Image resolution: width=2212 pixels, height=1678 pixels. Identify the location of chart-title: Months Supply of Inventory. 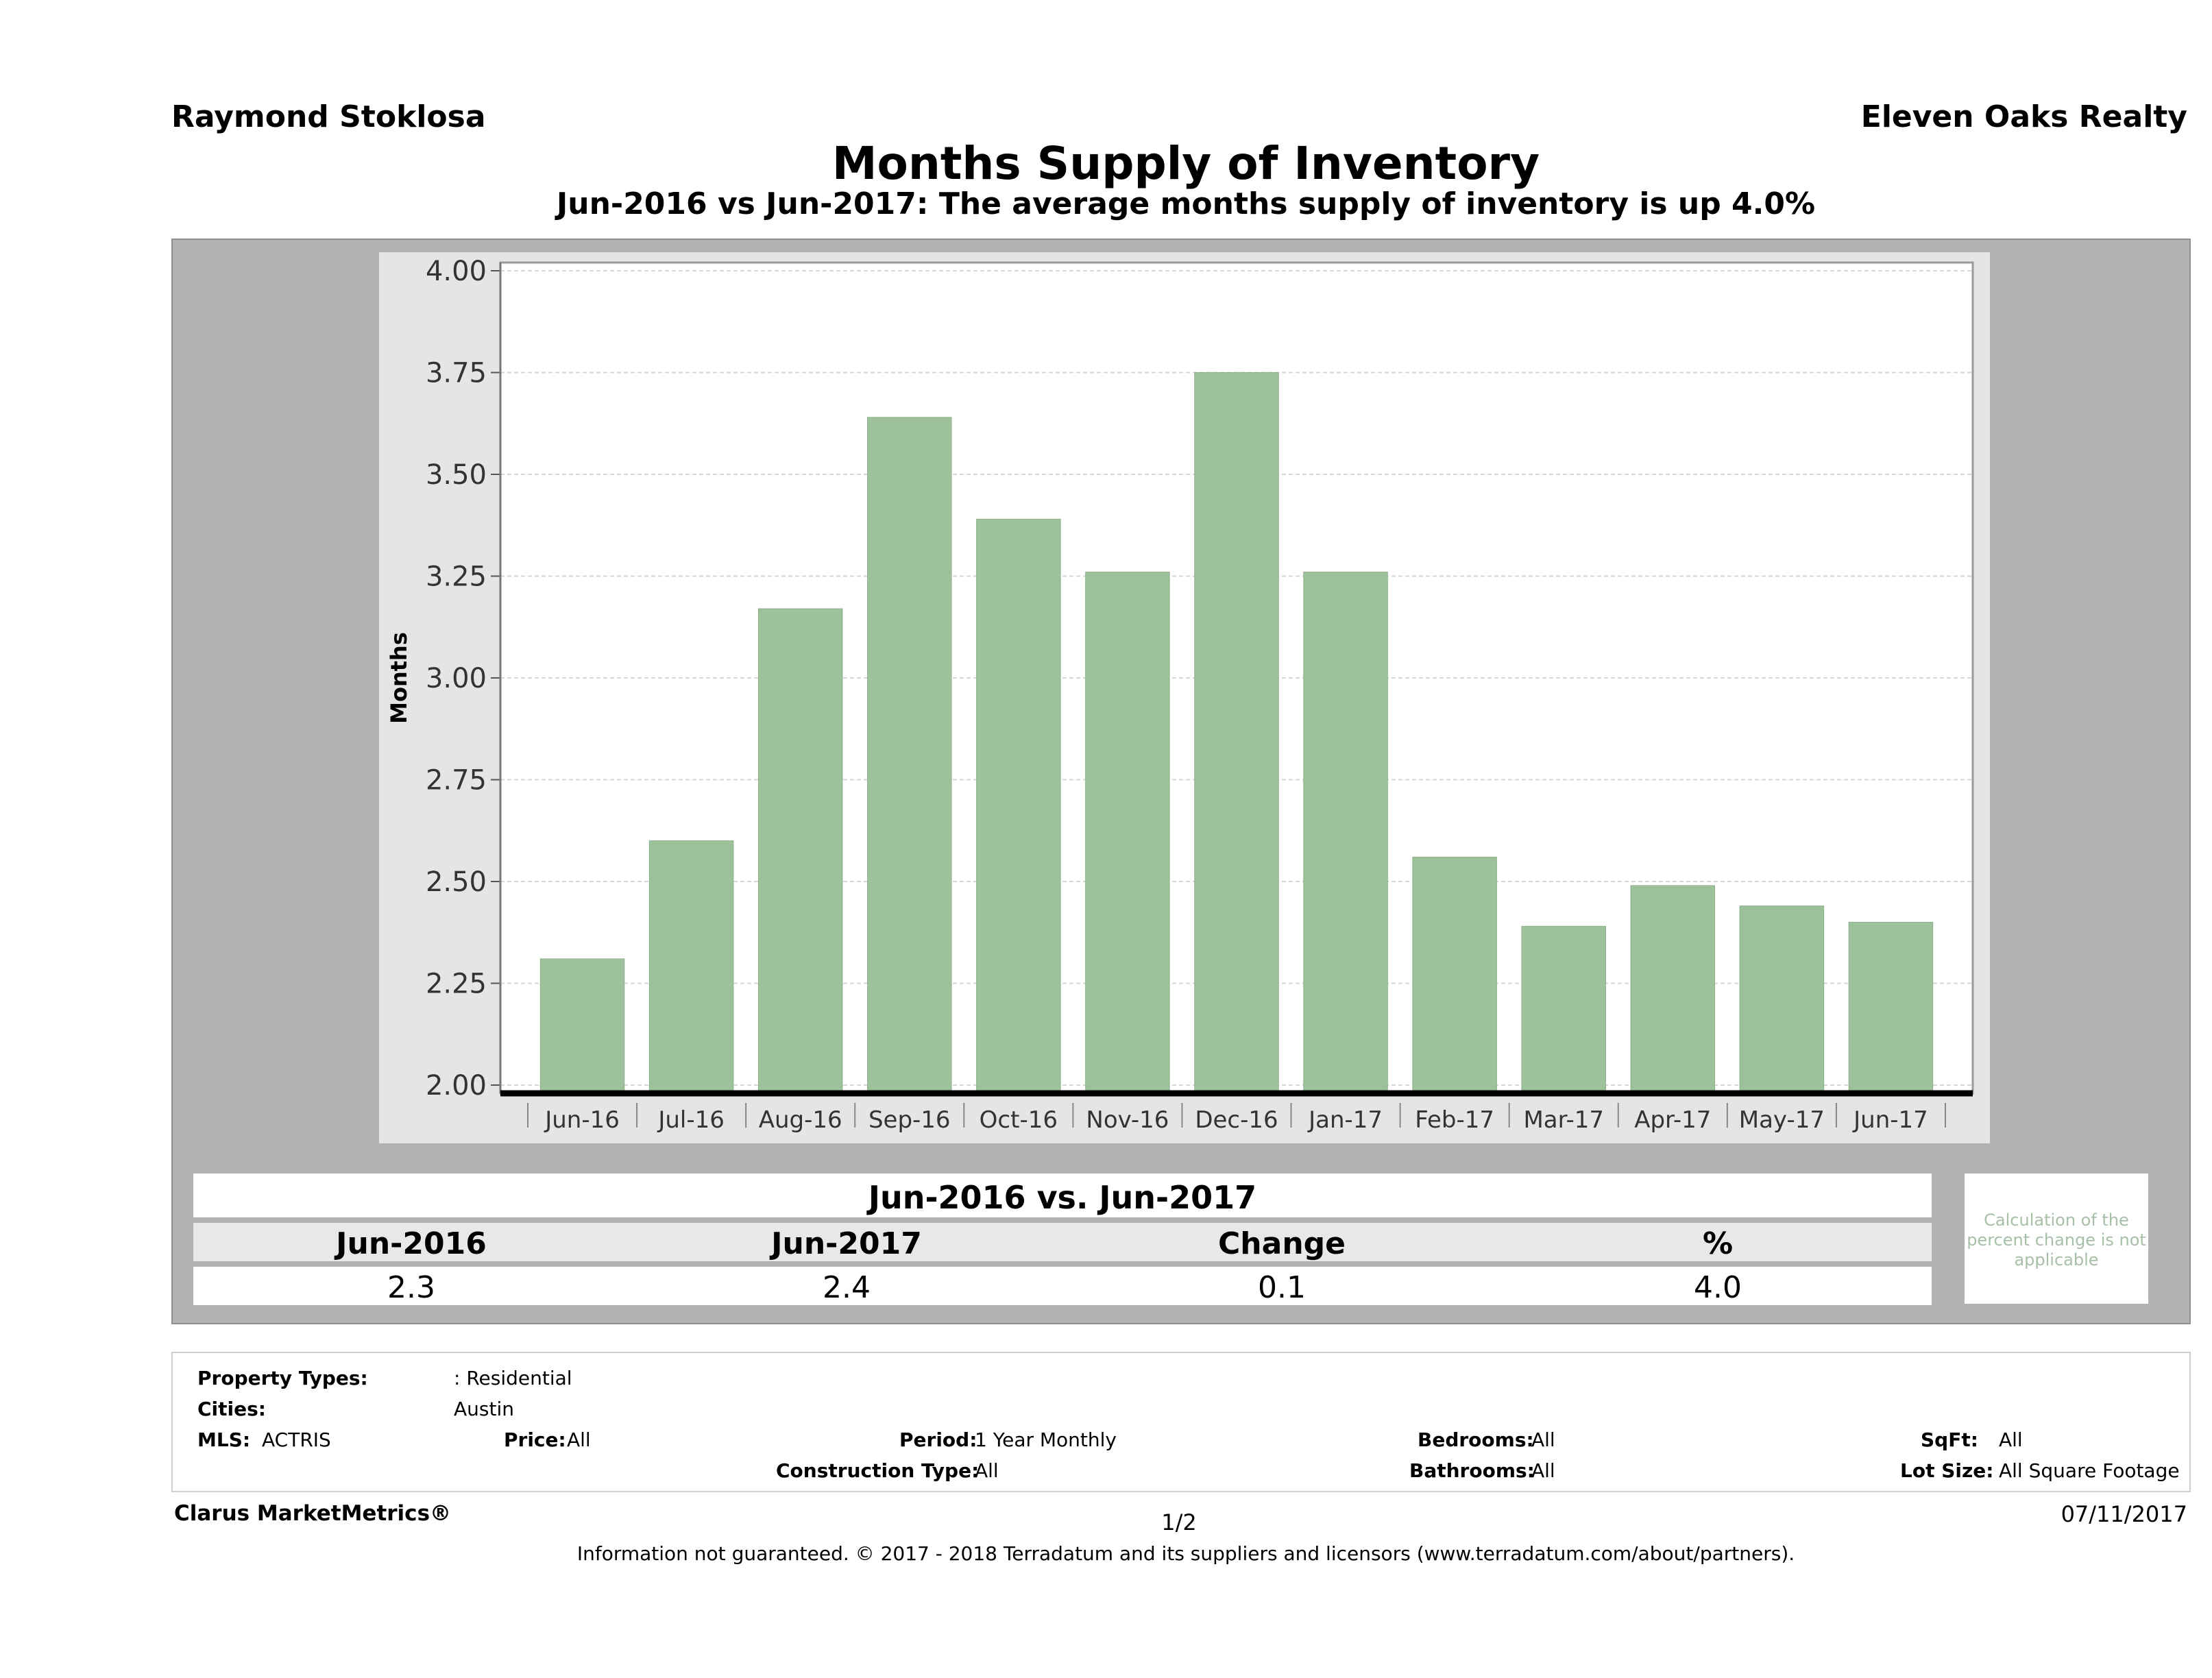
(1185, 163).